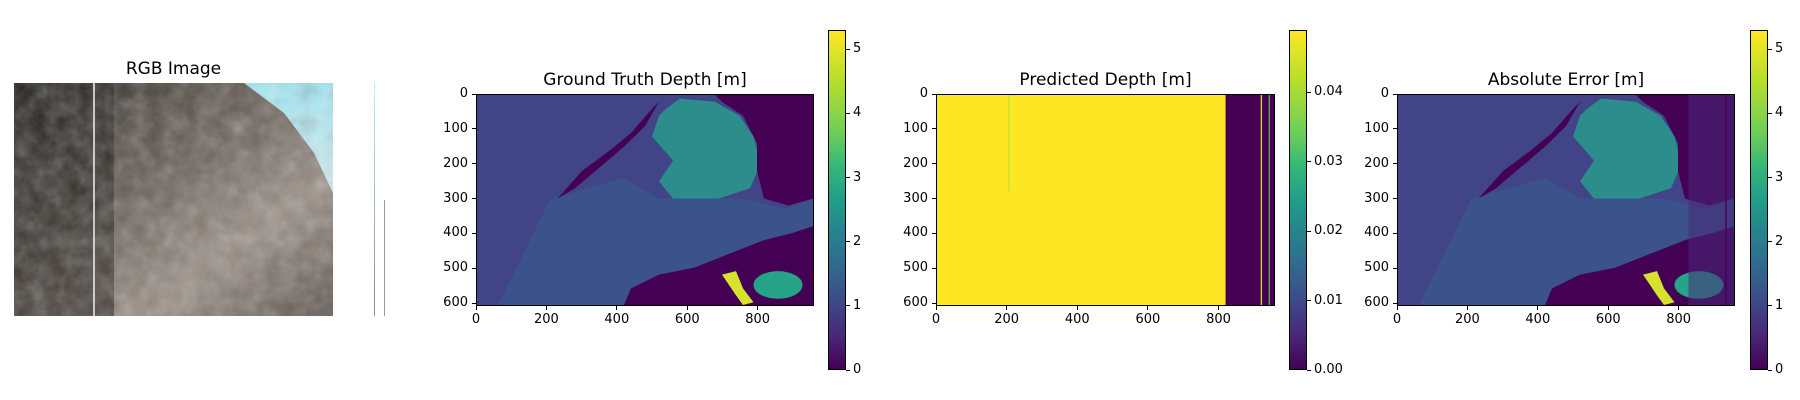 This screenshot has width=1800, height=400. I want to click on err-ytick-label: 400, so click(1376, 233).